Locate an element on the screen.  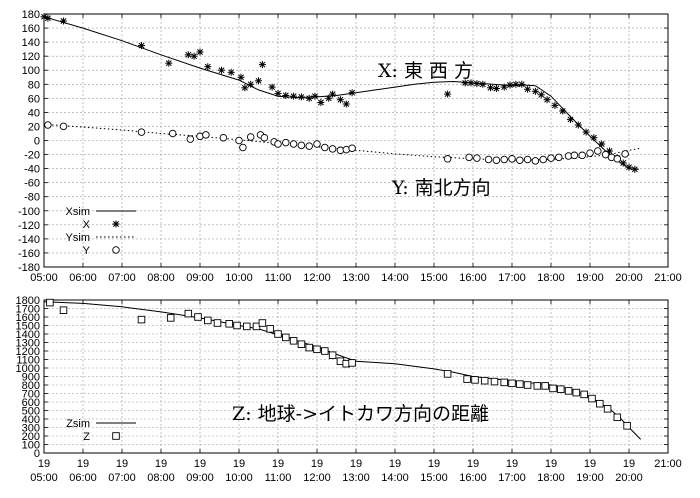
x-tick-label: 12:00 is located at coordinates (317, 278).